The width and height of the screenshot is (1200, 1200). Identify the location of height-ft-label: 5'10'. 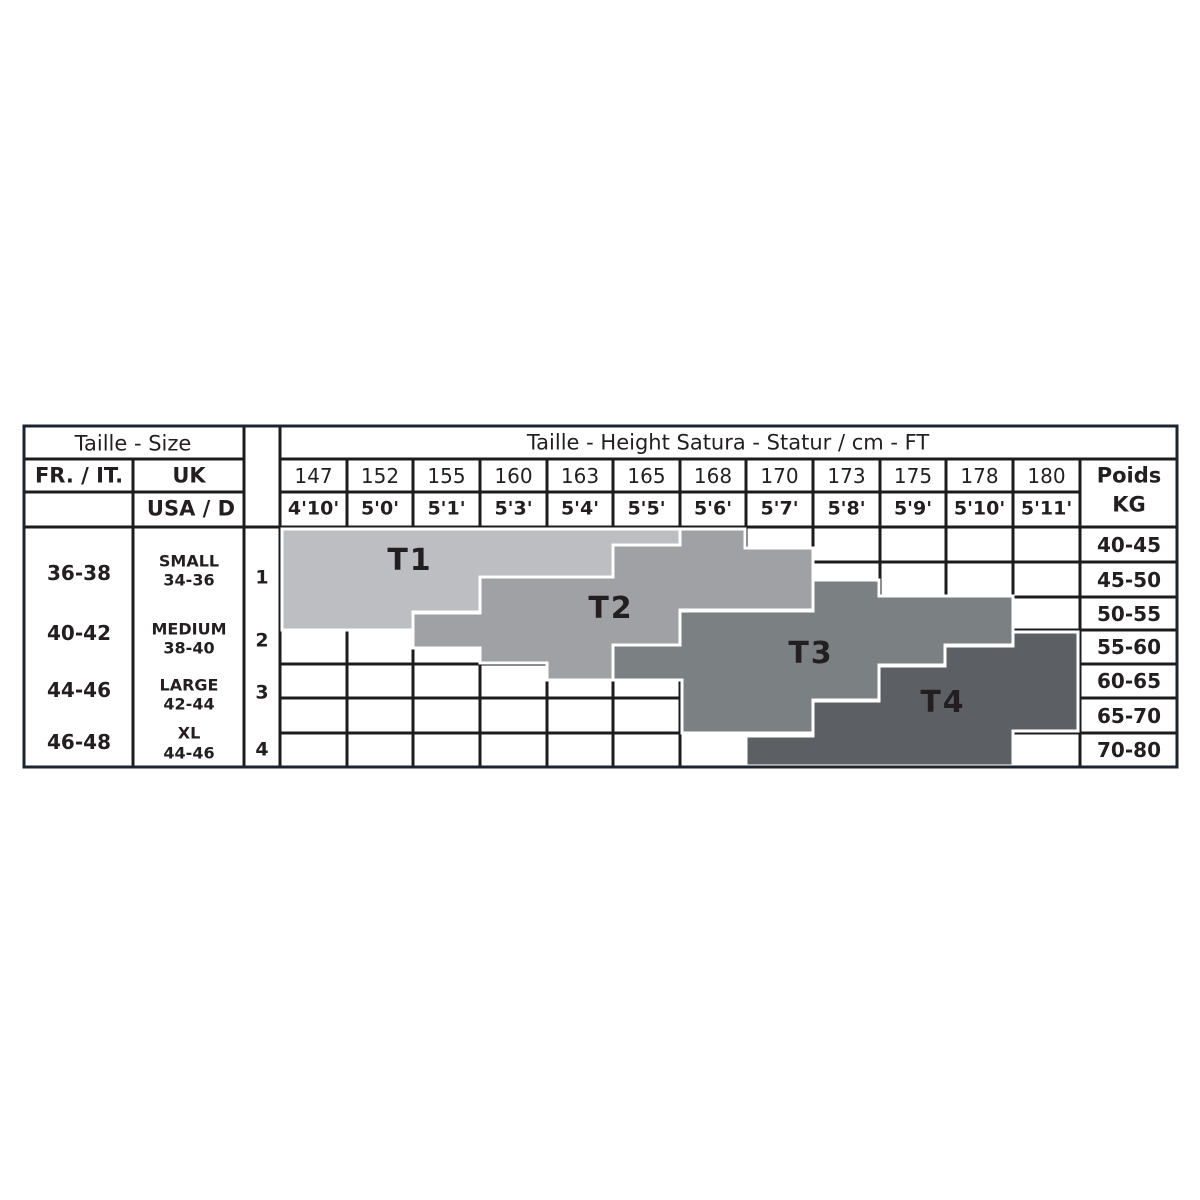
(979, 508).